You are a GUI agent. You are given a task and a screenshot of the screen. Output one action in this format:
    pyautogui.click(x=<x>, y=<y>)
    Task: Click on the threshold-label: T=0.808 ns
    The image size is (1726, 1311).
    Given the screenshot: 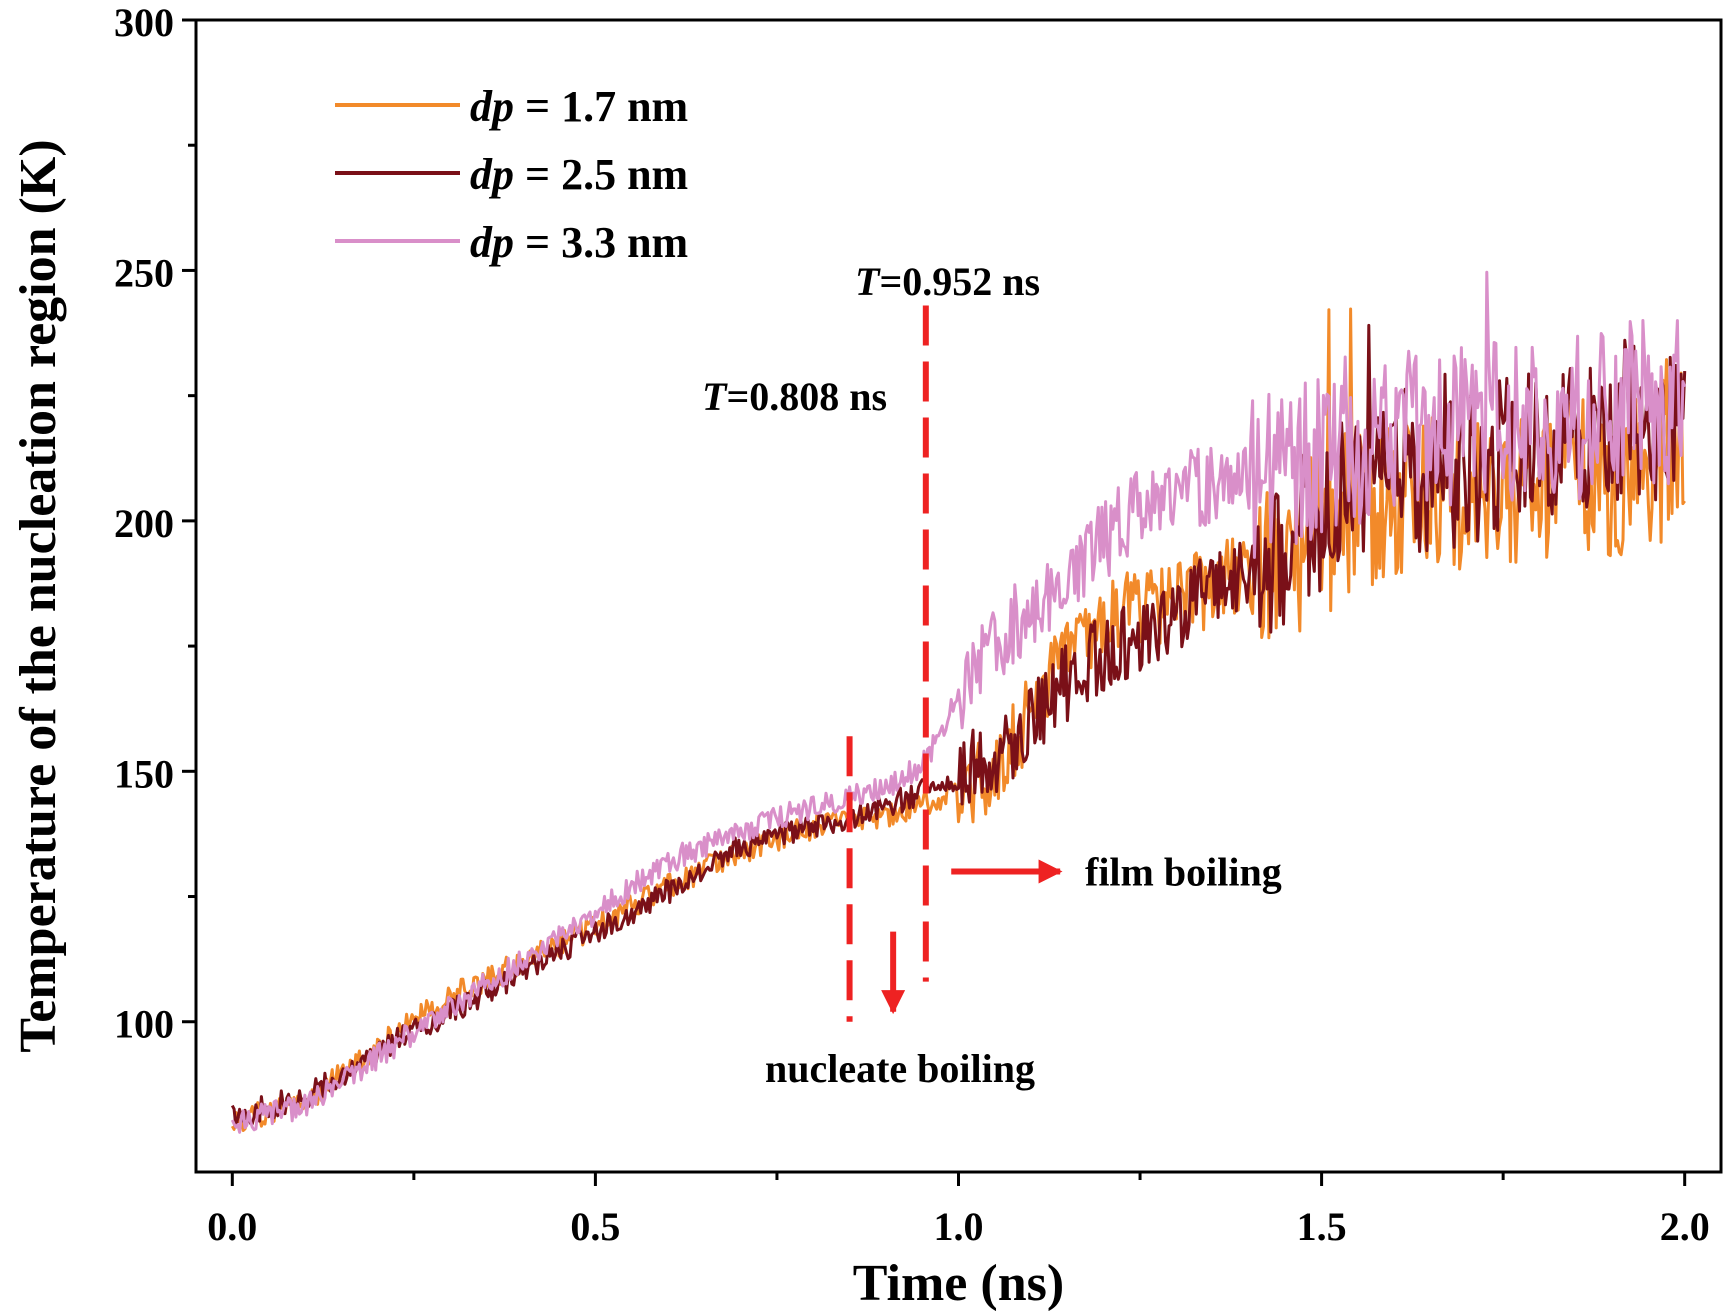 What is the action you would take?
    pyautogui.click(x=794, y=396)
    